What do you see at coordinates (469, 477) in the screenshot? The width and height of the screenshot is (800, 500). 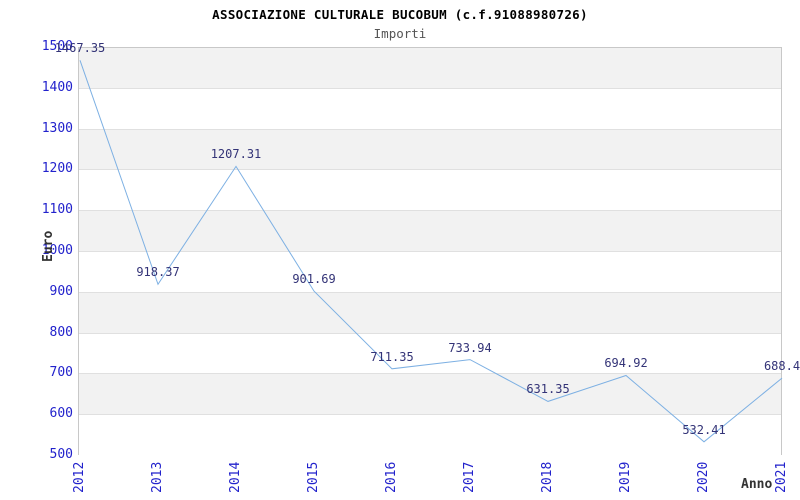 I see `x-tick-label: 2017` at bounding box center [469, 477].